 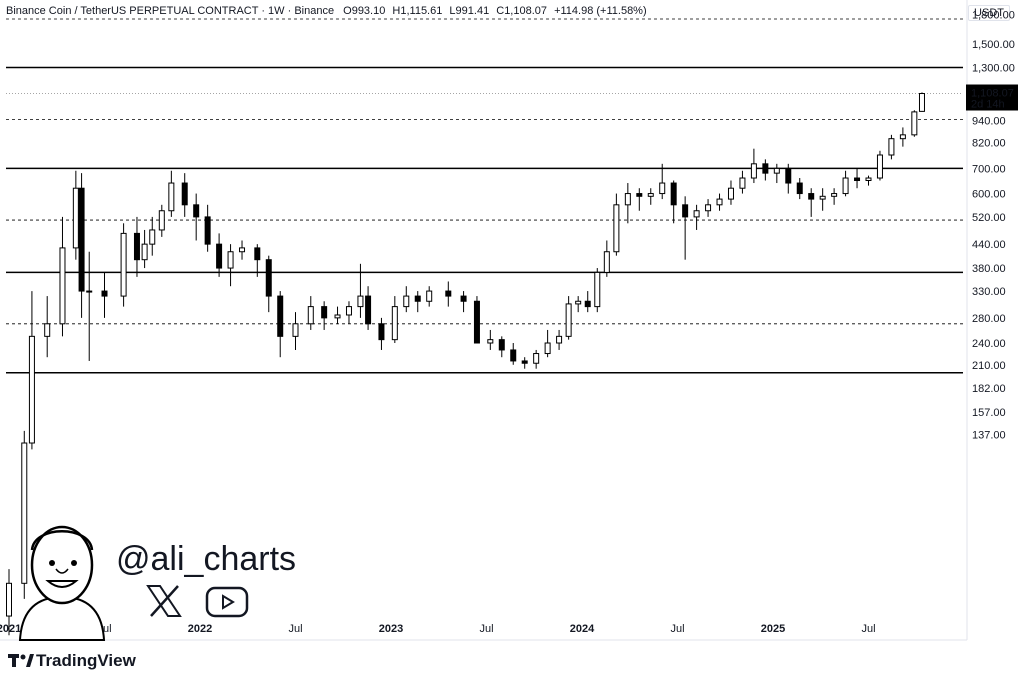 What do you see at coordinates (206, 559) in the screenshot?
I see `social-handle: @ali_charts` at bounding box center [206, 559].